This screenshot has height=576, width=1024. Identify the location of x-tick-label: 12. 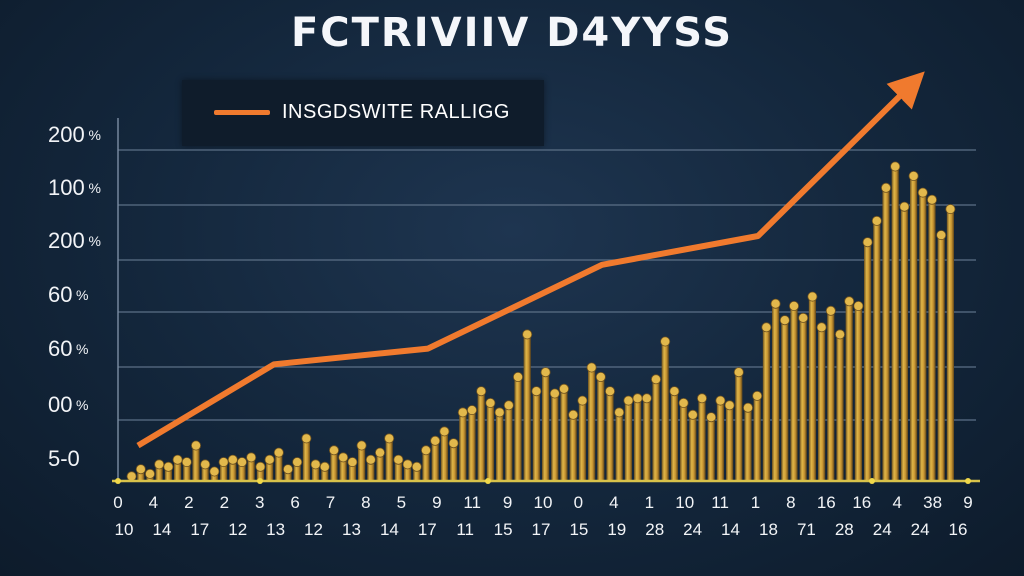
(313, 529).